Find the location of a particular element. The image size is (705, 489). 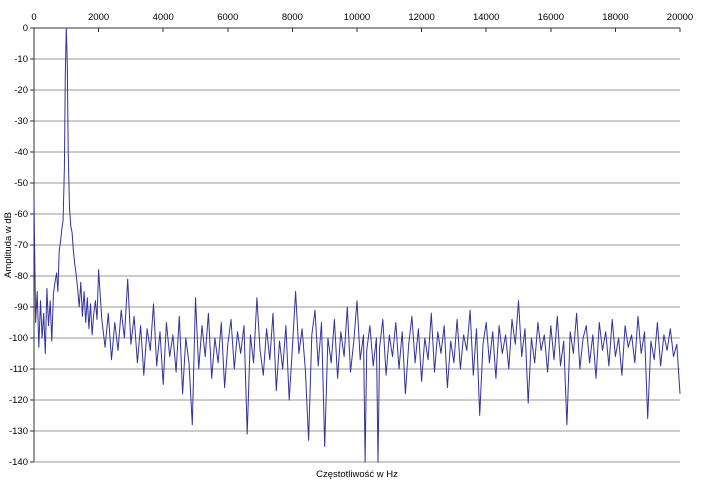

x-tick-label: 4000 is located at coordinates (163, 17).